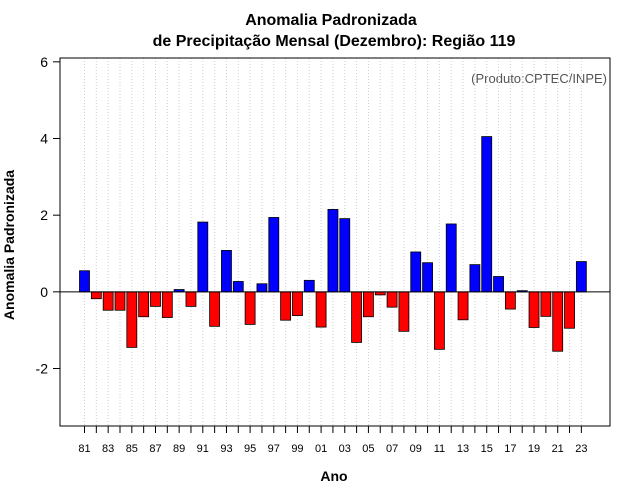  Describe the element at coordinates (108, 301) in the screenshot. I see `bar-1983` at that location.